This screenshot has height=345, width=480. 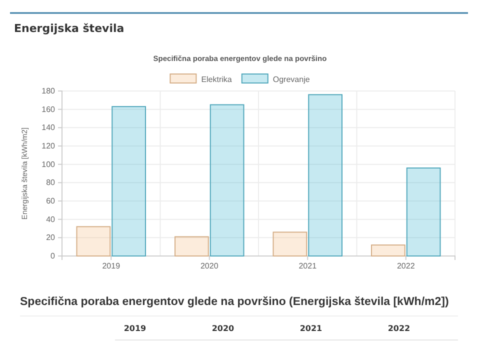 What do you see at coordinates (51, 237) in the screenshot?
I see `y-tick-label: 20` at bounding box center [51, 237].